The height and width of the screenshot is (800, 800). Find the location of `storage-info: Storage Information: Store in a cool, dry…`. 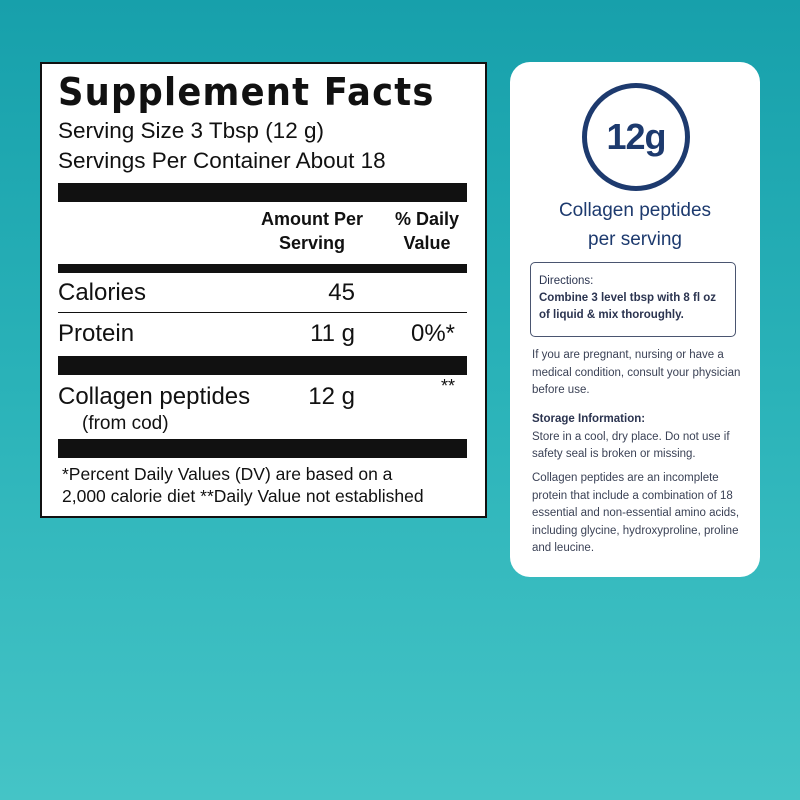

storage-info: Storage Information: Store in a cool, dry… is located at coordinates (631, 436).